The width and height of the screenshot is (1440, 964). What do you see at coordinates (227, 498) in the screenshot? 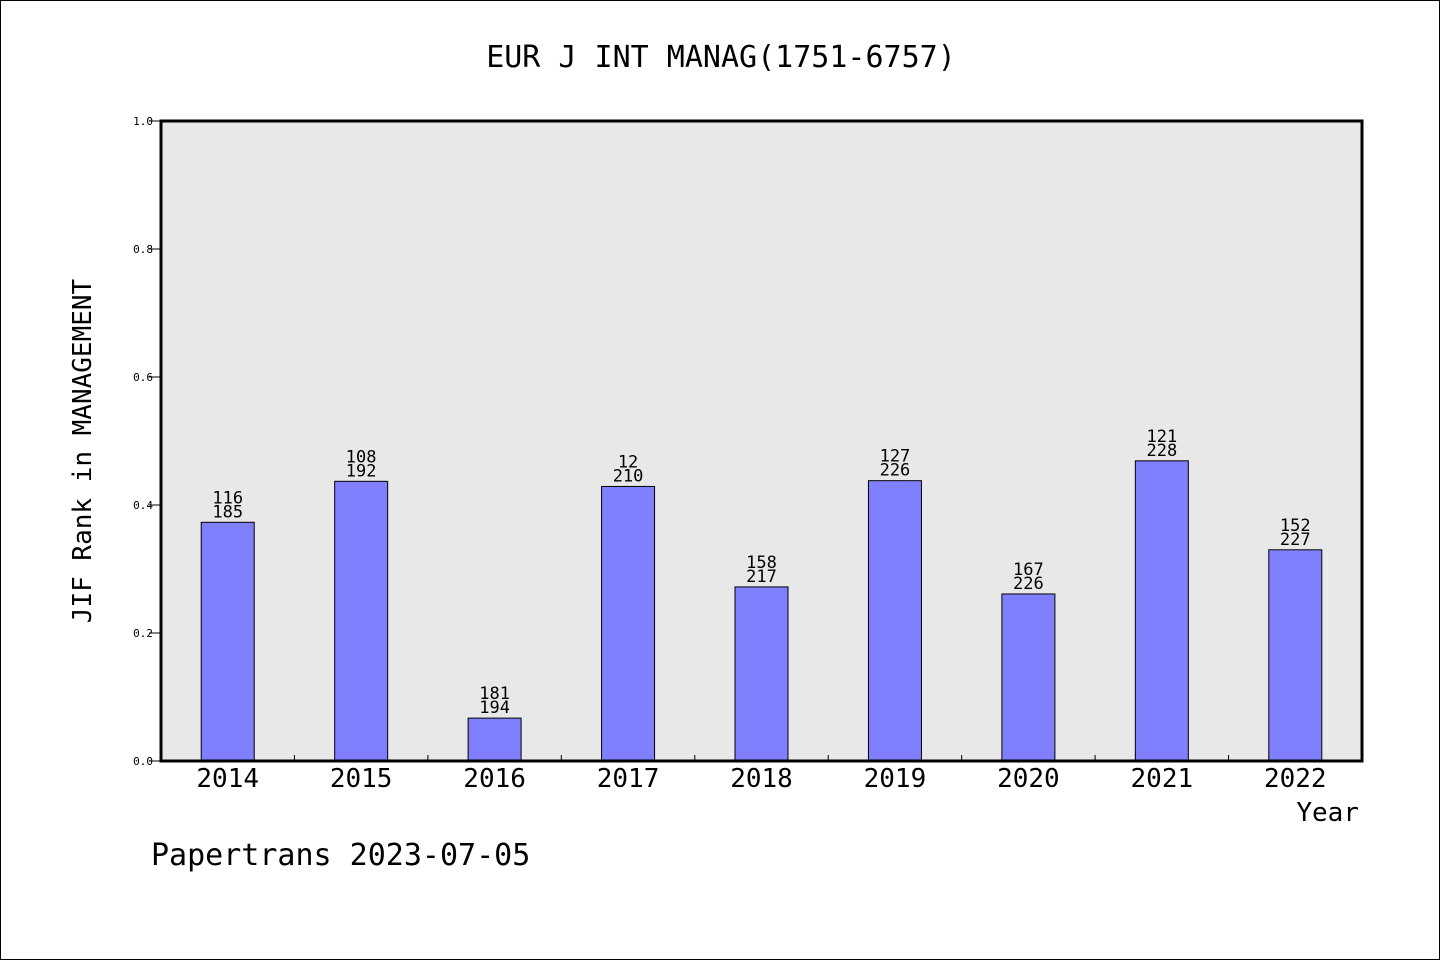
I see `bar-label-rank: 116` at bounding box center [227, 498].